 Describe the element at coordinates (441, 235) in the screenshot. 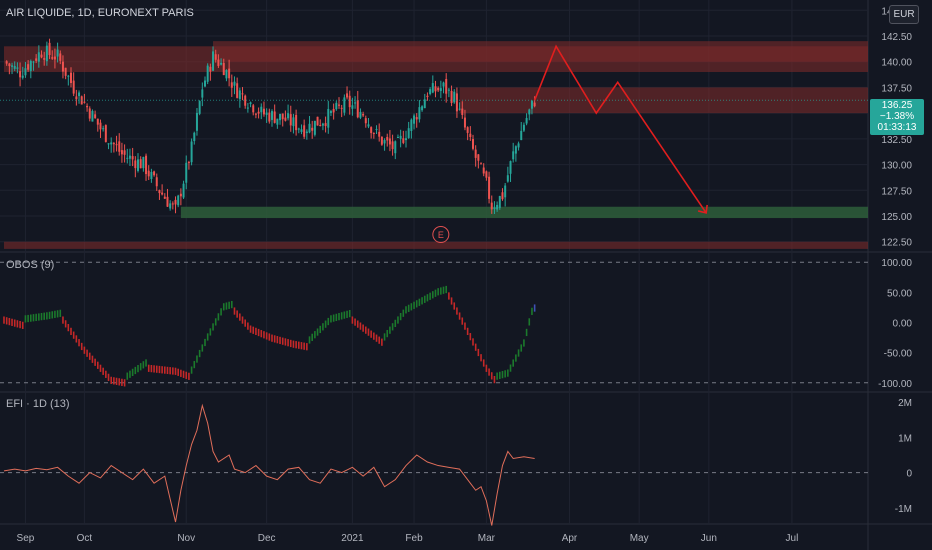

I see `earnings-marker` at that location.